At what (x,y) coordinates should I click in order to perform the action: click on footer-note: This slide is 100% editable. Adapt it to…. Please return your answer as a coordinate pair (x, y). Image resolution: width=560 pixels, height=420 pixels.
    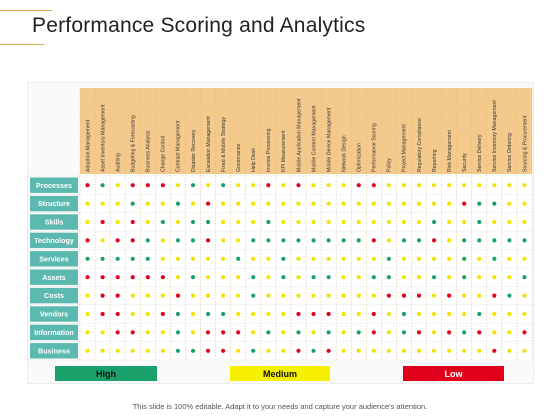
    Looking at the image, I should click on (280, 406).